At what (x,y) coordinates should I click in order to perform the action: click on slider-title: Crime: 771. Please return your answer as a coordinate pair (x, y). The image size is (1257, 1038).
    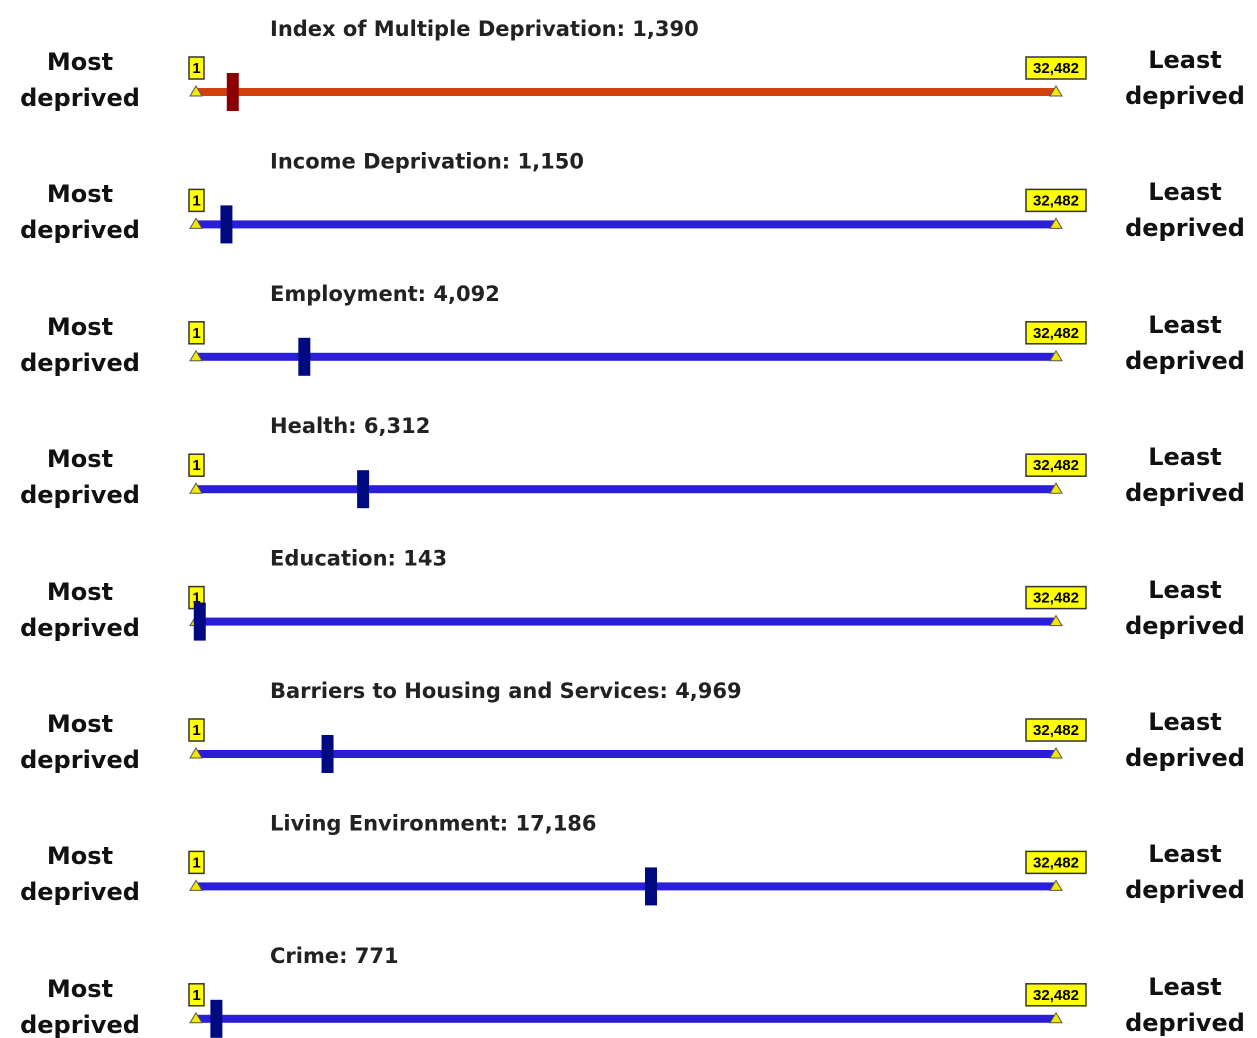
    Looking at the image, I should click on (334, 956).